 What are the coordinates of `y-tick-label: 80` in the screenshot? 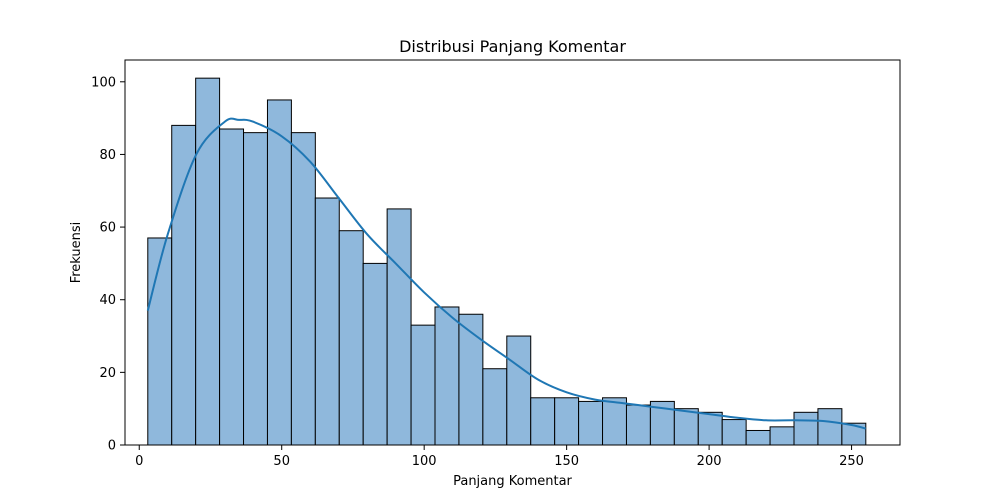 It's located at (107, 155).